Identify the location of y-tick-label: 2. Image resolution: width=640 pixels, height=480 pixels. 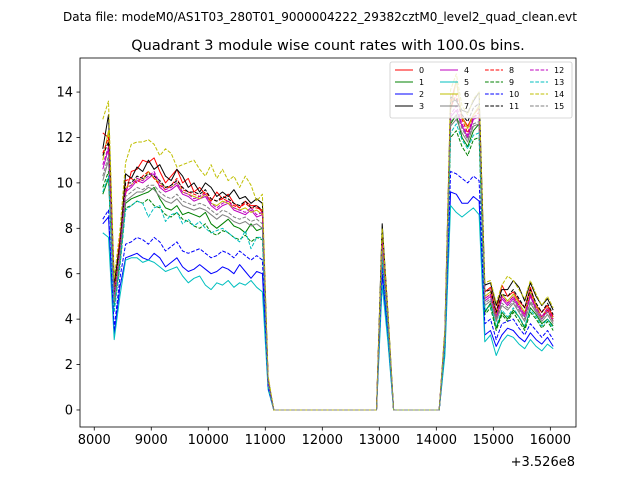
(69, 365).